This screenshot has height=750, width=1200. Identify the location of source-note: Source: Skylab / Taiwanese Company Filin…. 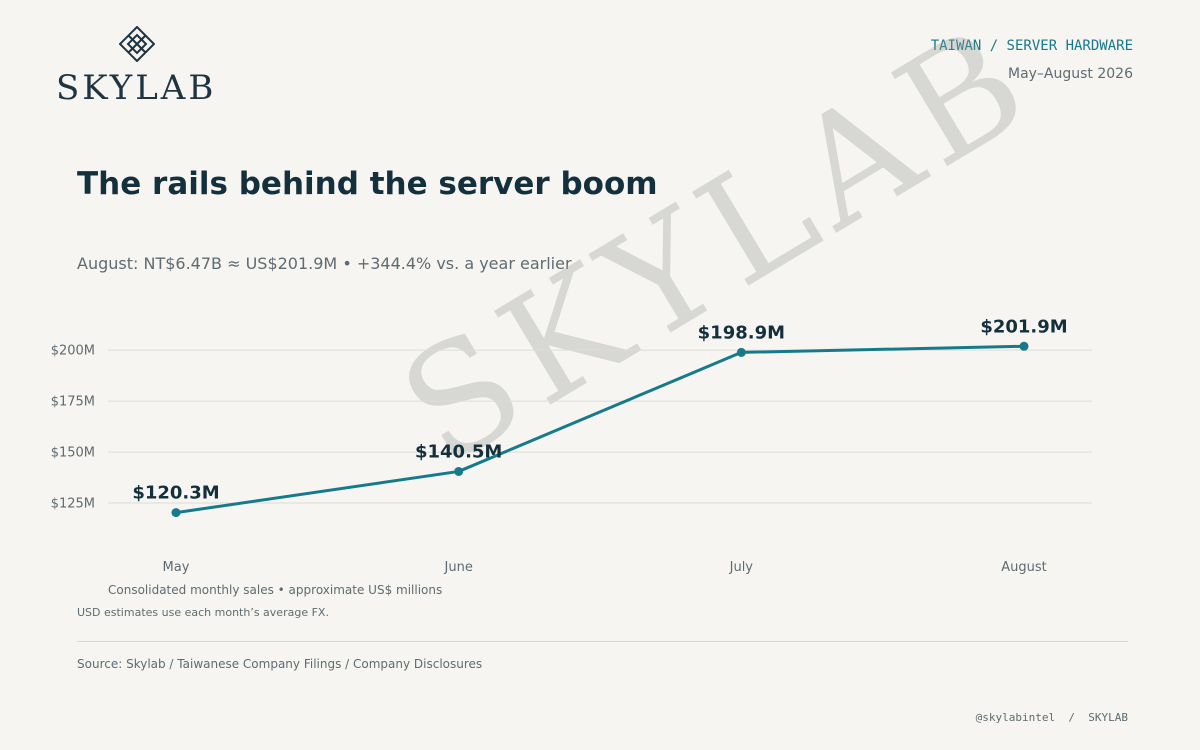
(280, 664).